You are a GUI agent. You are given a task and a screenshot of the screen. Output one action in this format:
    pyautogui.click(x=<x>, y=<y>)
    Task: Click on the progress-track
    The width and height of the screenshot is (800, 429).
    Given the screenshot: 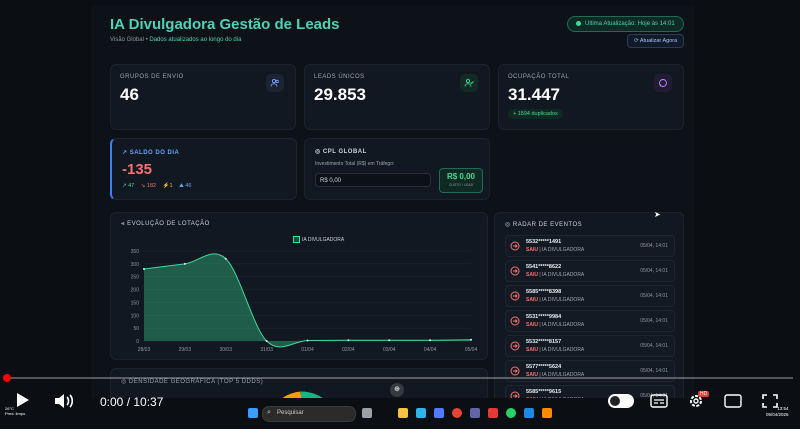 What is the action you would take?
    pyautogui.click(x=400, y=378)
    